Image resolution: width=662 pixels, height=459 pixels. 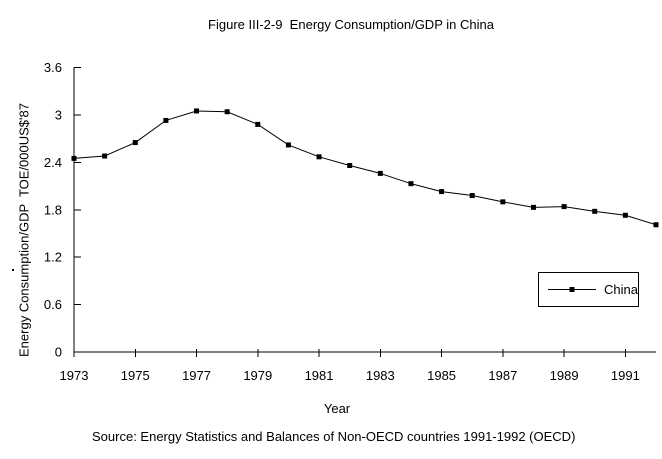 What do you see at coordinates (53, 257) in the screenshot?
I see `y-tick-label: 1.2` at bounding box center [53, 257].